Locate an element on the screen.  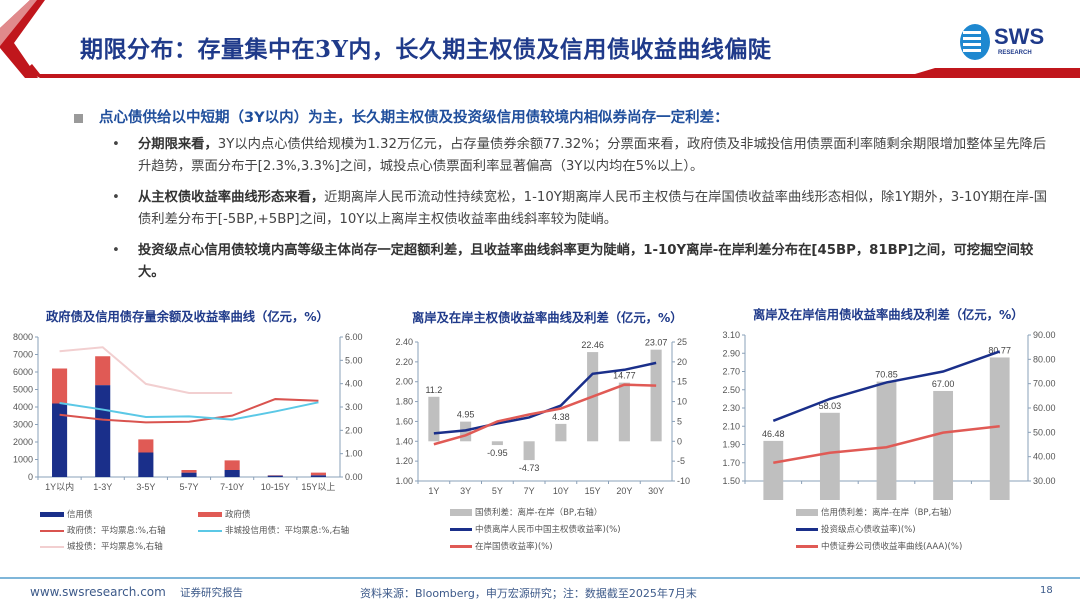
right-tick-label: -5 is located at coordinates (681, 461).